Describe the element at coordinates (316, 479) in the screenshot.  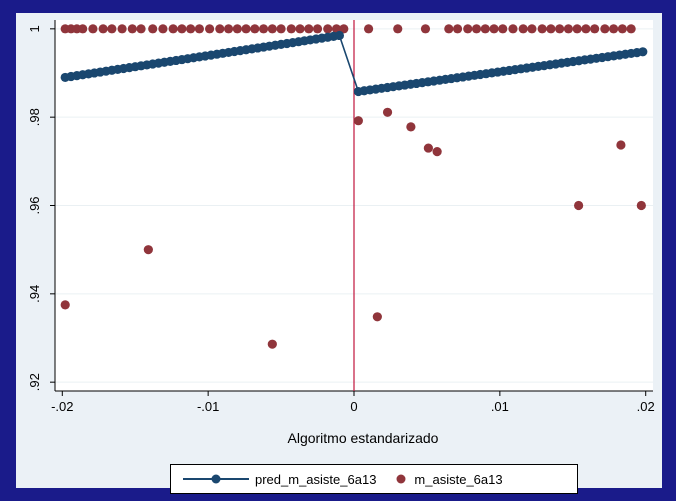
I see `legend-label-pred: pred_m_asiste_6a13` at that location.